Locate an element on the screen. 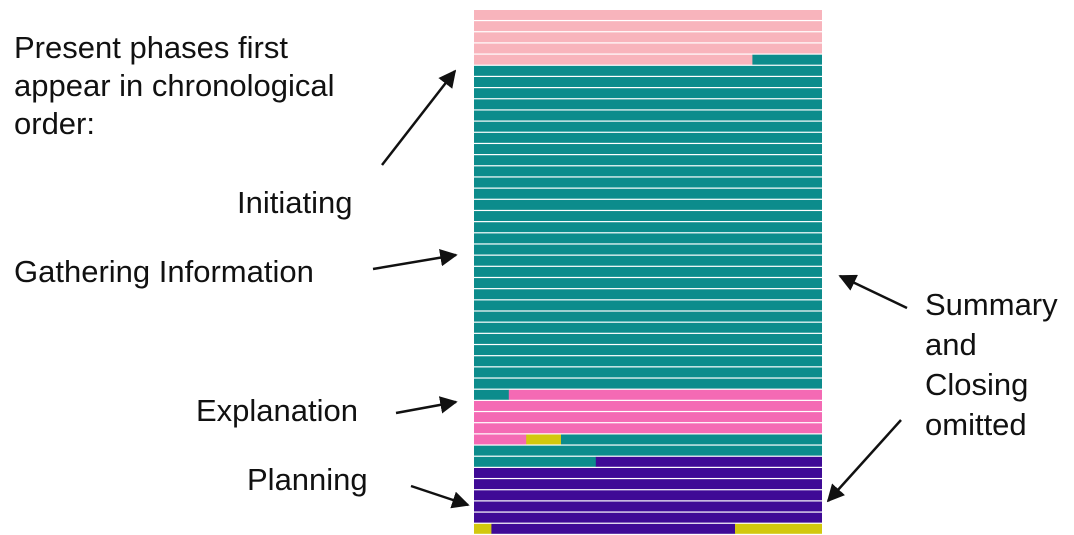  side-note-line: and is located at coordinates (951, 344).